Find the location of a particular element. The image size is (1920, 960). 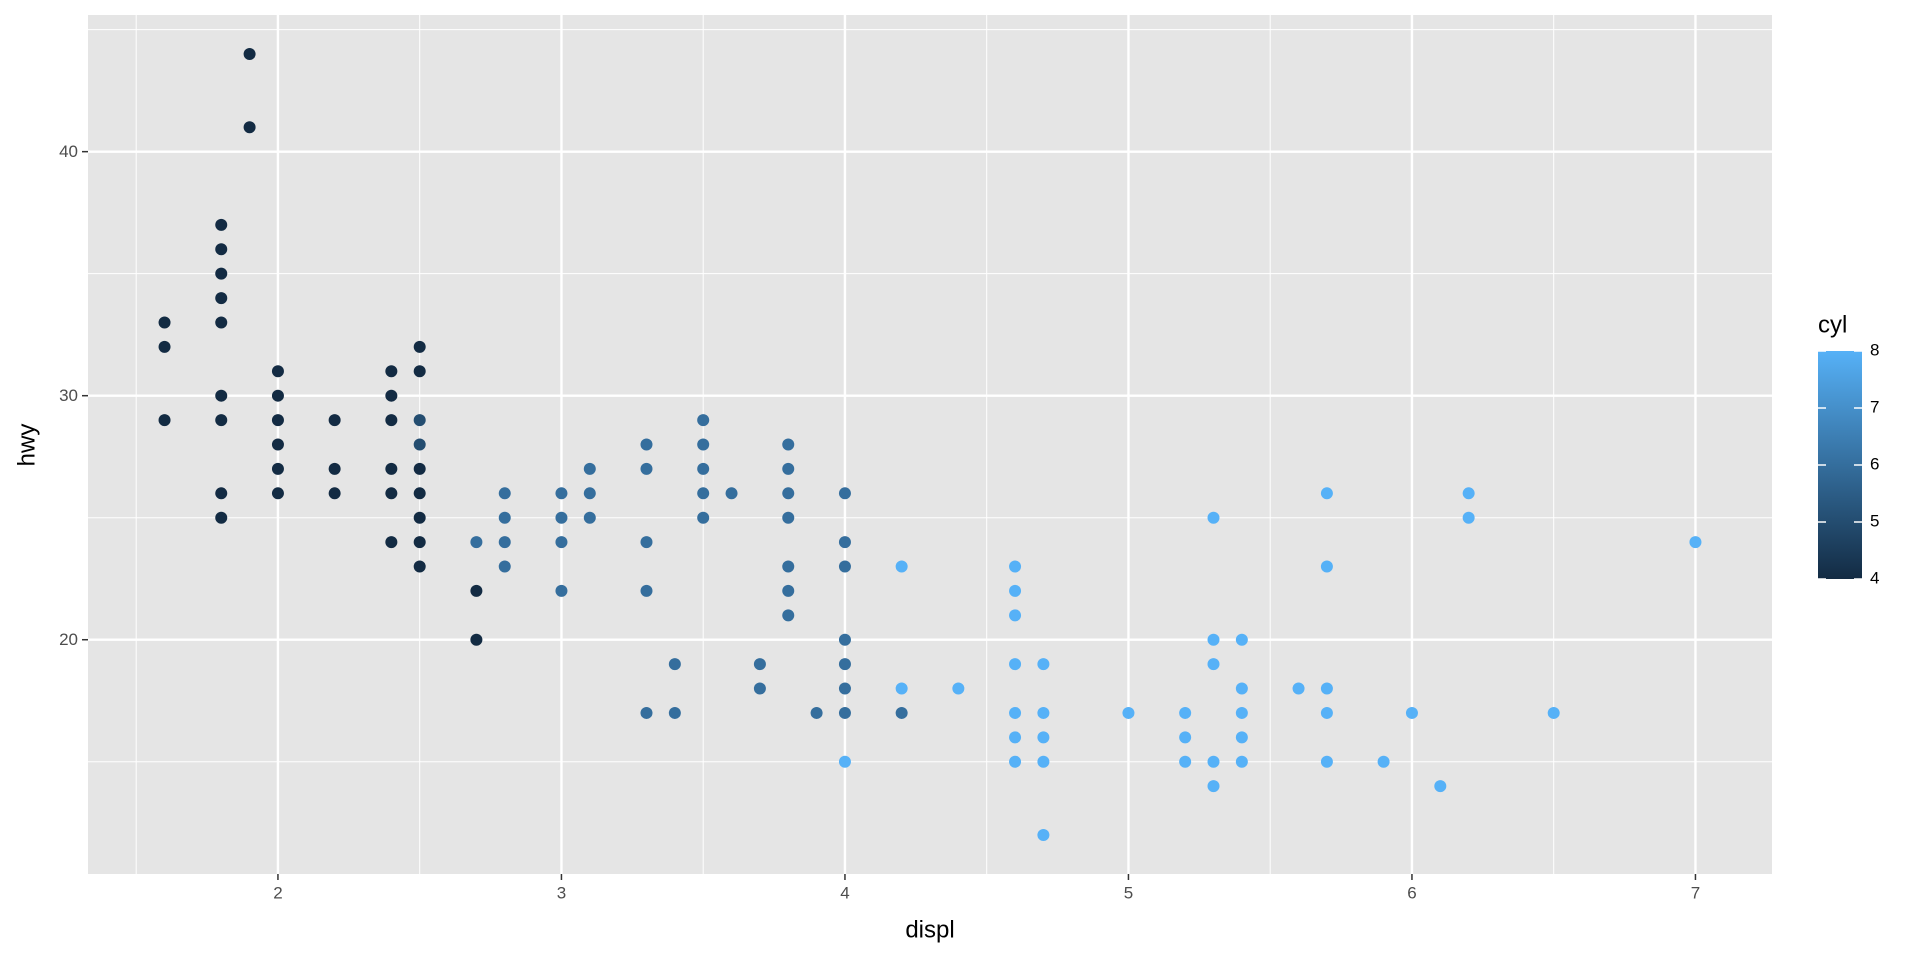

x-axis-title: displ is located at coordinates (929, 929).